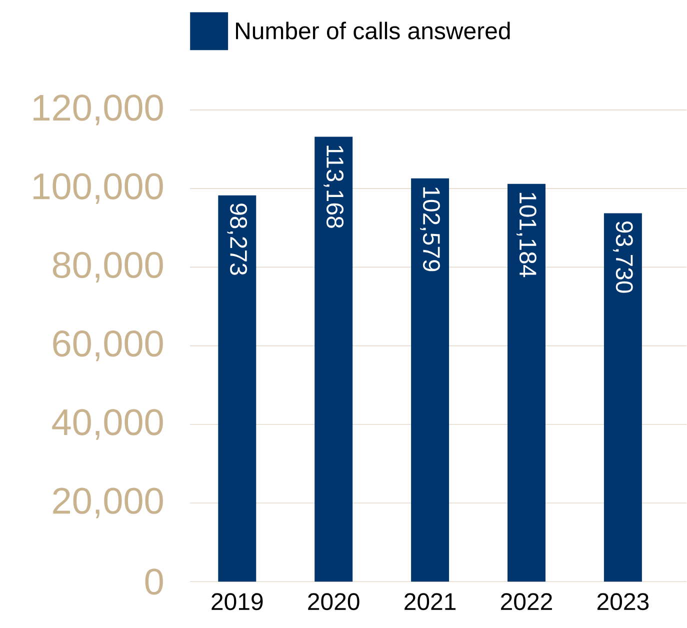  I want to click on data-label: 102,579, so click(430, 230).